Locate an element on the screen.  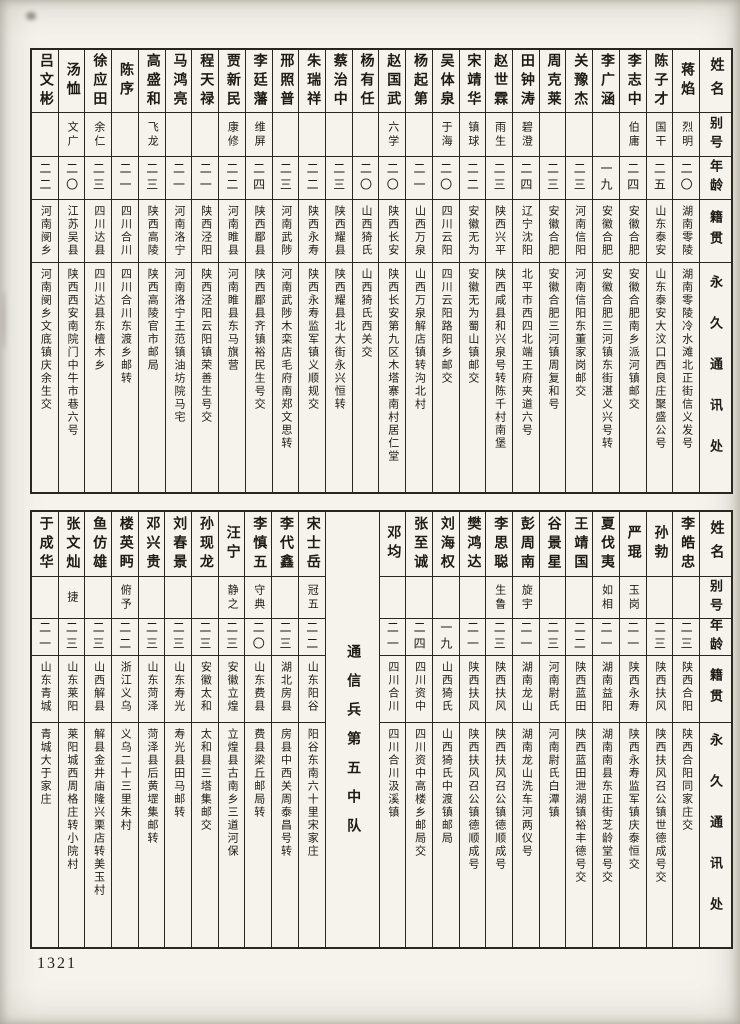
person-address: 义乌二十三里朱村 is located at coordinates (125, 835).